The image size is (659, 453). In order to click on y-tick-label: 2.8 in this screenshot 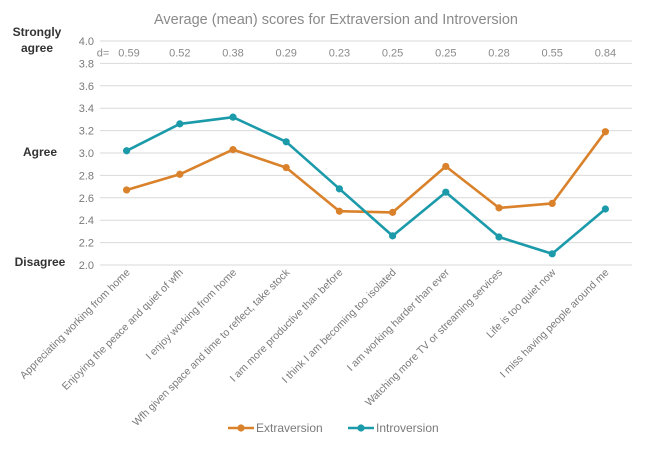, I will do `click(86, 176)`.